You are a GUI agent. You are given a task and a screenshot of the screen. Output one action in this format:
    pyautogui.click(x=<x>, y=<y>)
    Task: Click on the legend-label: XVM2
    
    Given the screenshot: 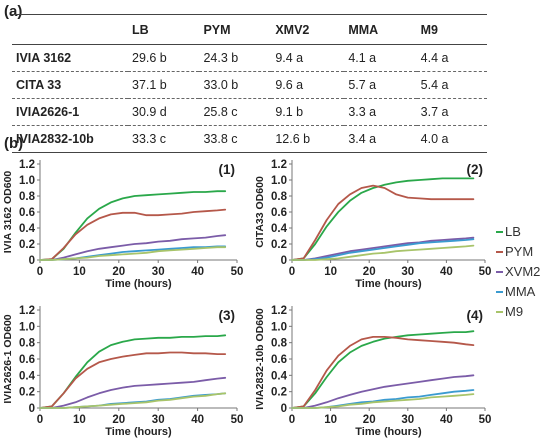 What is the action you would take?
    pyautogui.click(x=522, y=271)
    